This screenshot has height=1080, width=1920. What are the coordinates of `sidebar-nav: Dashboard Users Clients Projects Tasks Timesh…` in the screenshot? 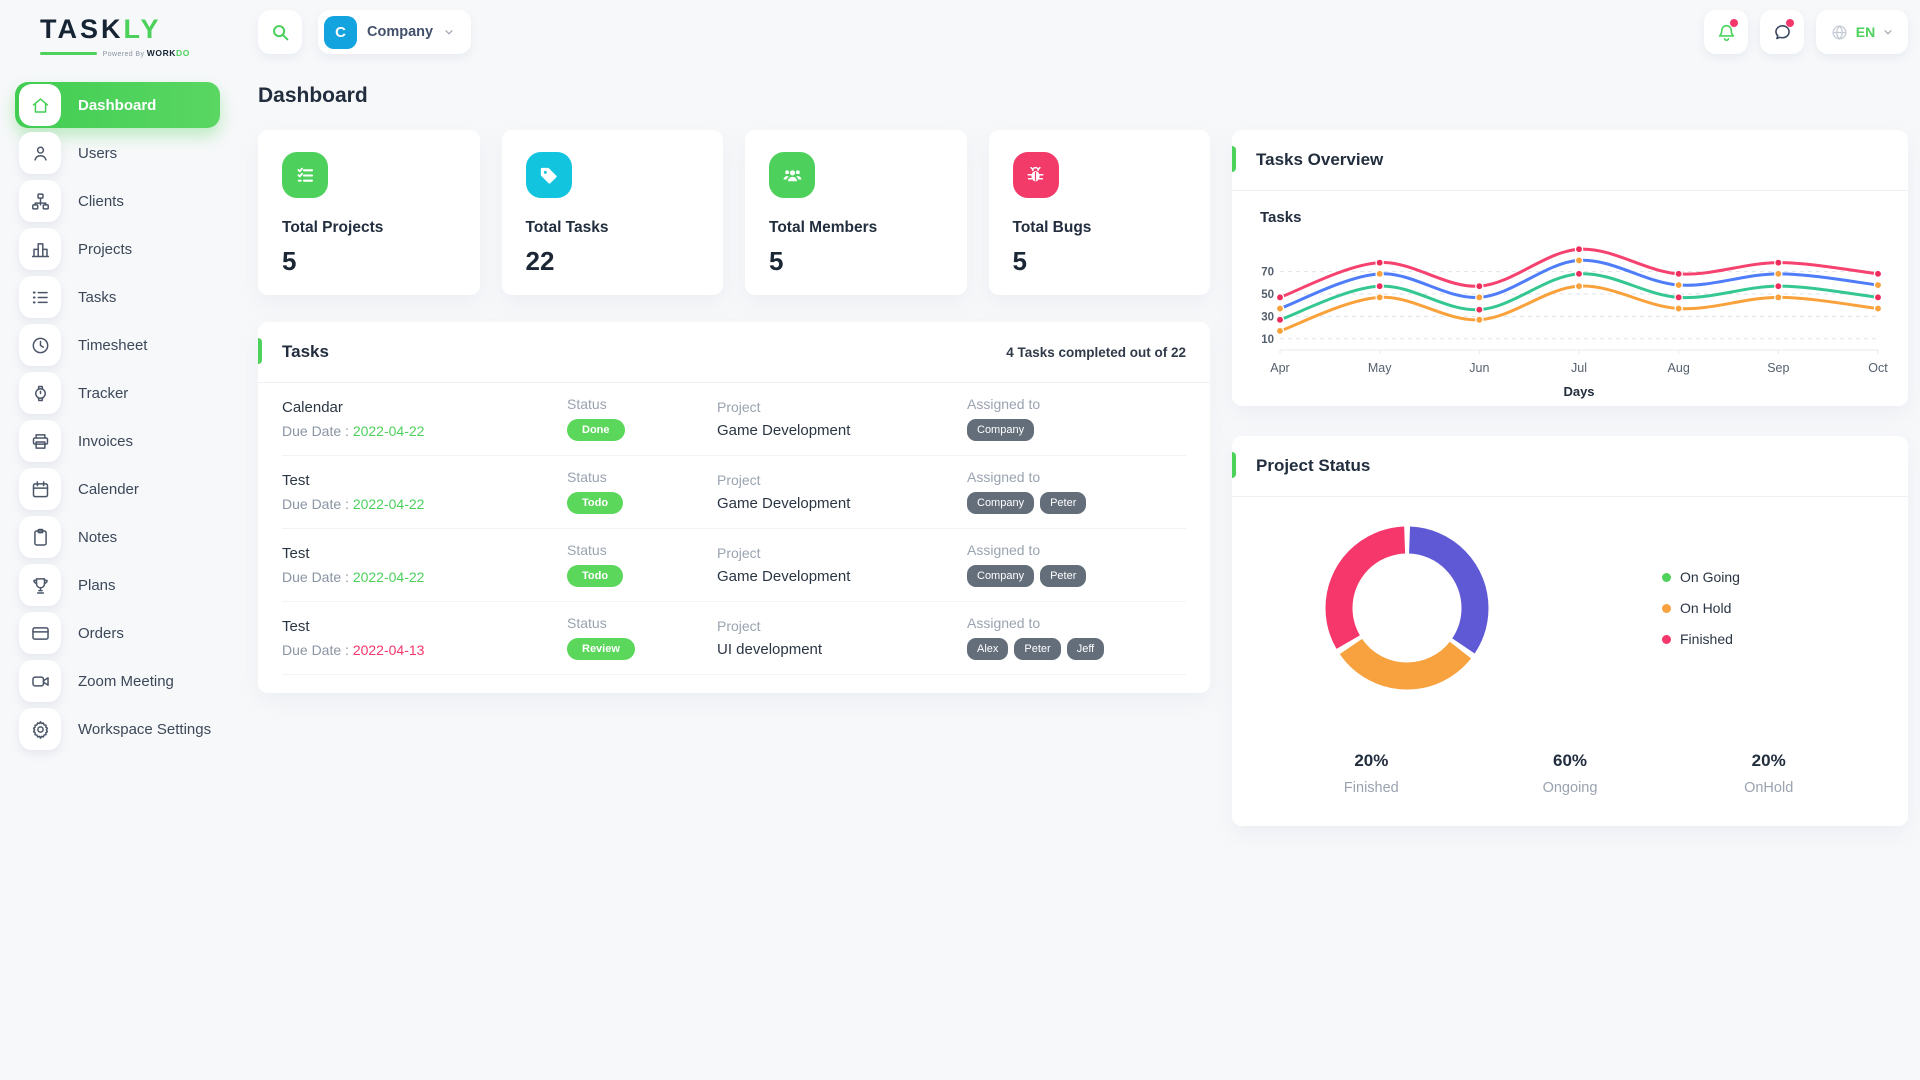 It's located at (120, 417).